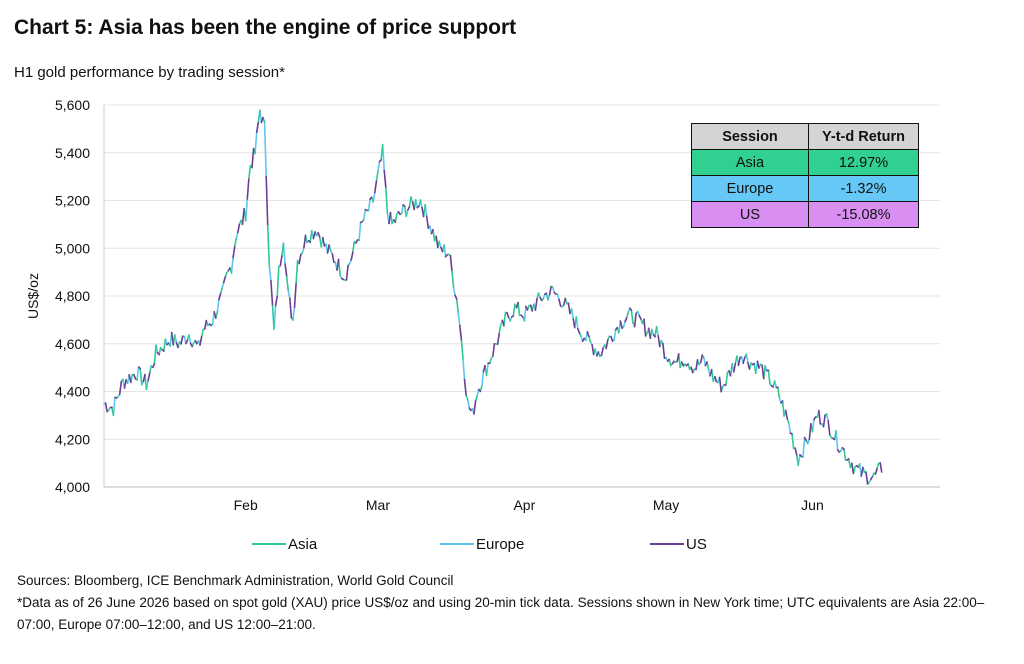 The image size is (1024, 664). What do you see at coordinates (72, 487) in the screenshot?
I see `y-tick-label: 4,000` at bounding box center [72, 487].